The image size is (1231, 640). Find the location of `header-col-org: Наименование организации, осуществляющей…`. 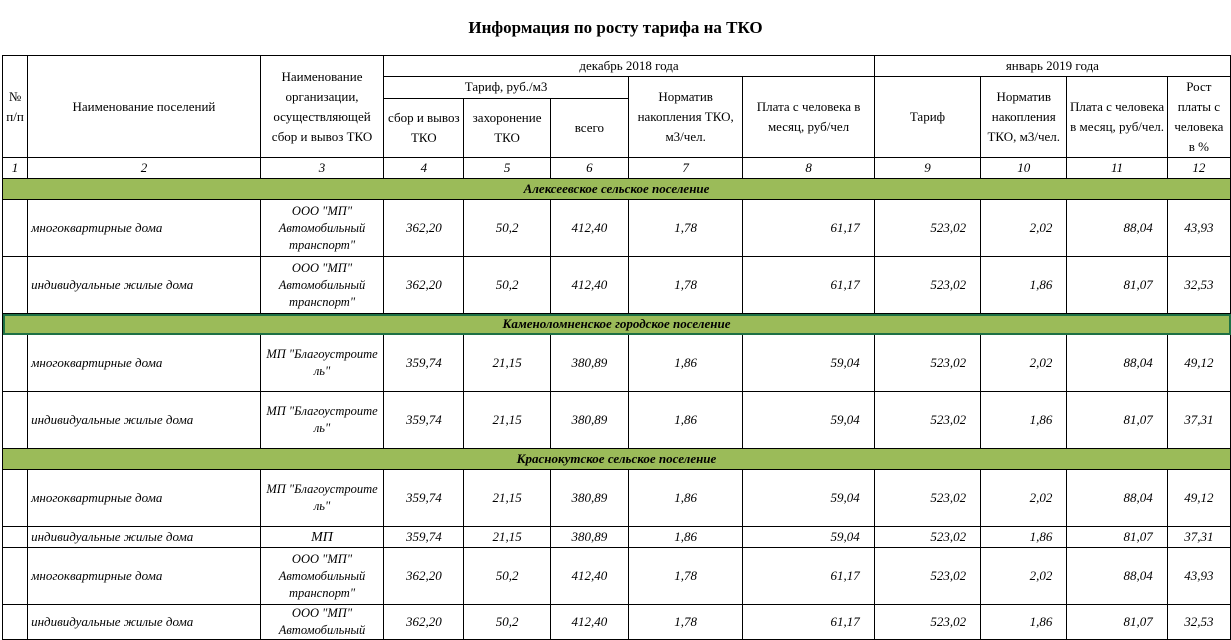

header-col-org: Наименование организации, осуществляющей… is located at coordinates (322, 106).